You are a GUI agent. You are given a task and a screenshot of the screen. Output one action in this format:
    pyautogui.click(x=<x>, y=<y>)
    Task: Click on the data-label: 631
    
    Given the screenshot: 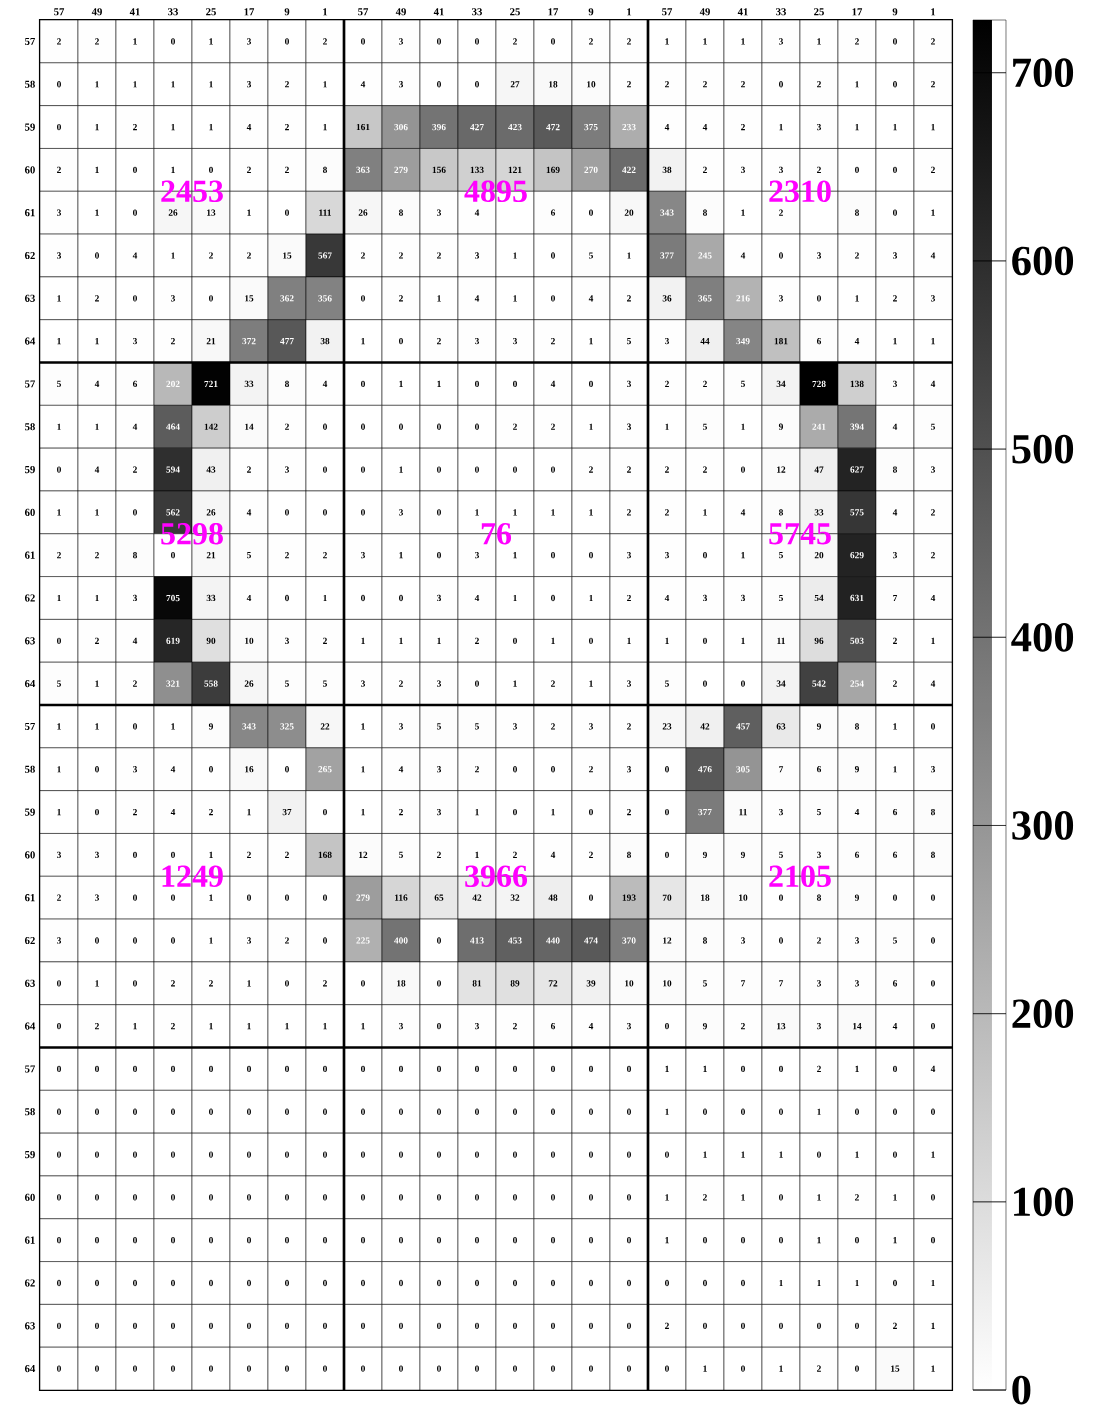 What is the action you would take?
    pyautogui.click(x=857, y=598)
    